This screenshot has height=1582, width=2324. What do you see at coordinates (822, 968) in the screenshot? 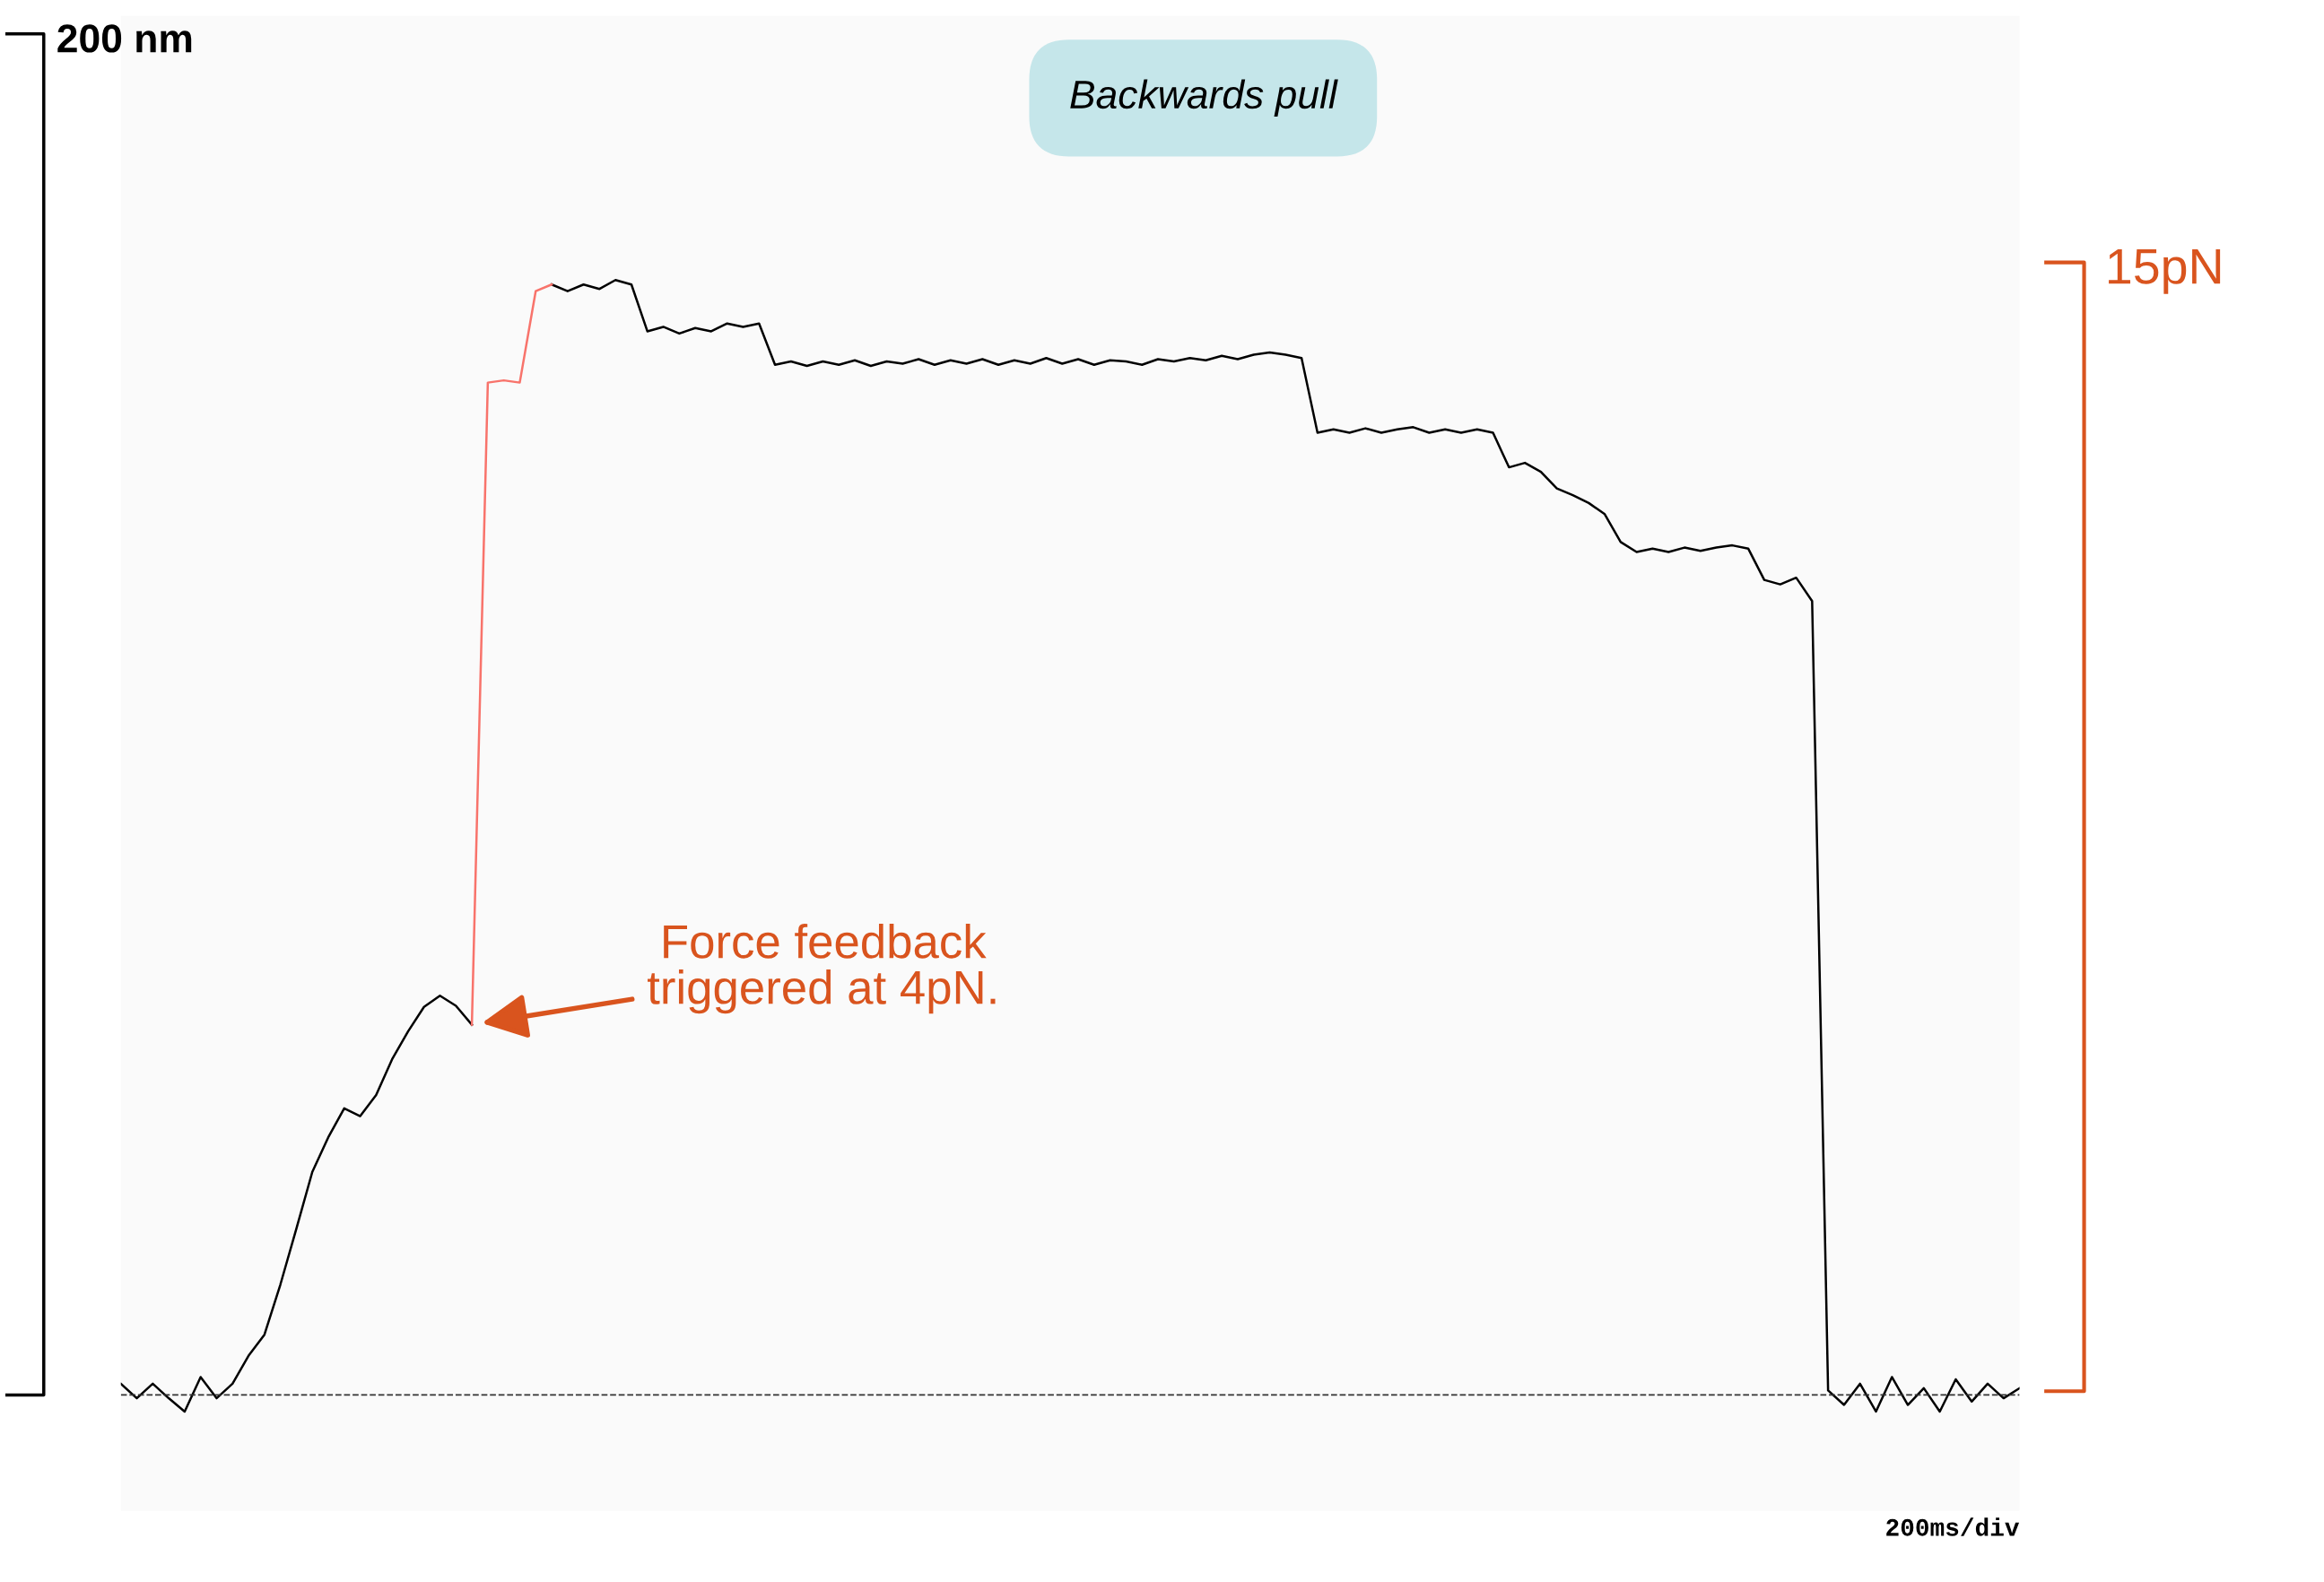
I see `annotation: Force feedback triggered at 4pN.` at bounding box center [822, 968].